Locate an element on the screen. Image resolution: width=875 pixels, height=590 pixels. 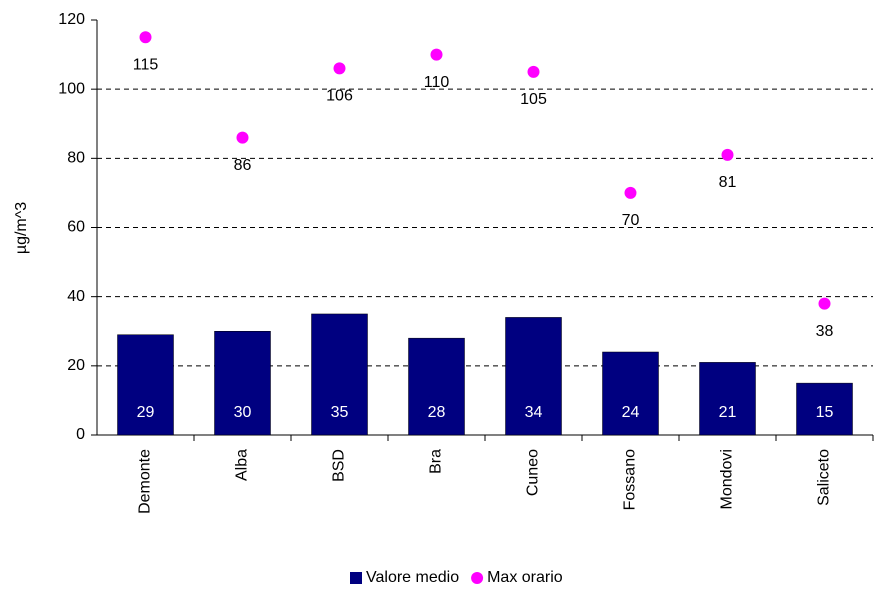
point-value-label: 106 is located at coordinates (339, 96).